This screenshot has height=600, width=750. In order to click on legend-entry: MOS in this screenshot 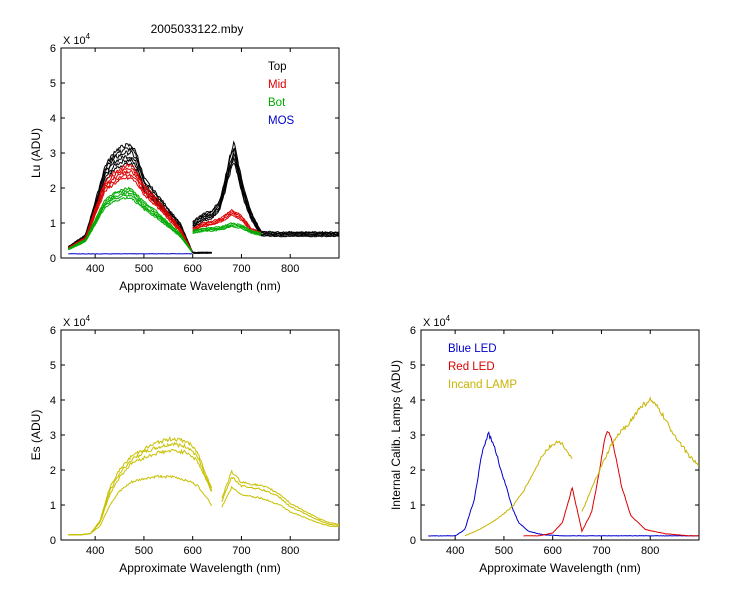, I will do `click(281, 121)`.